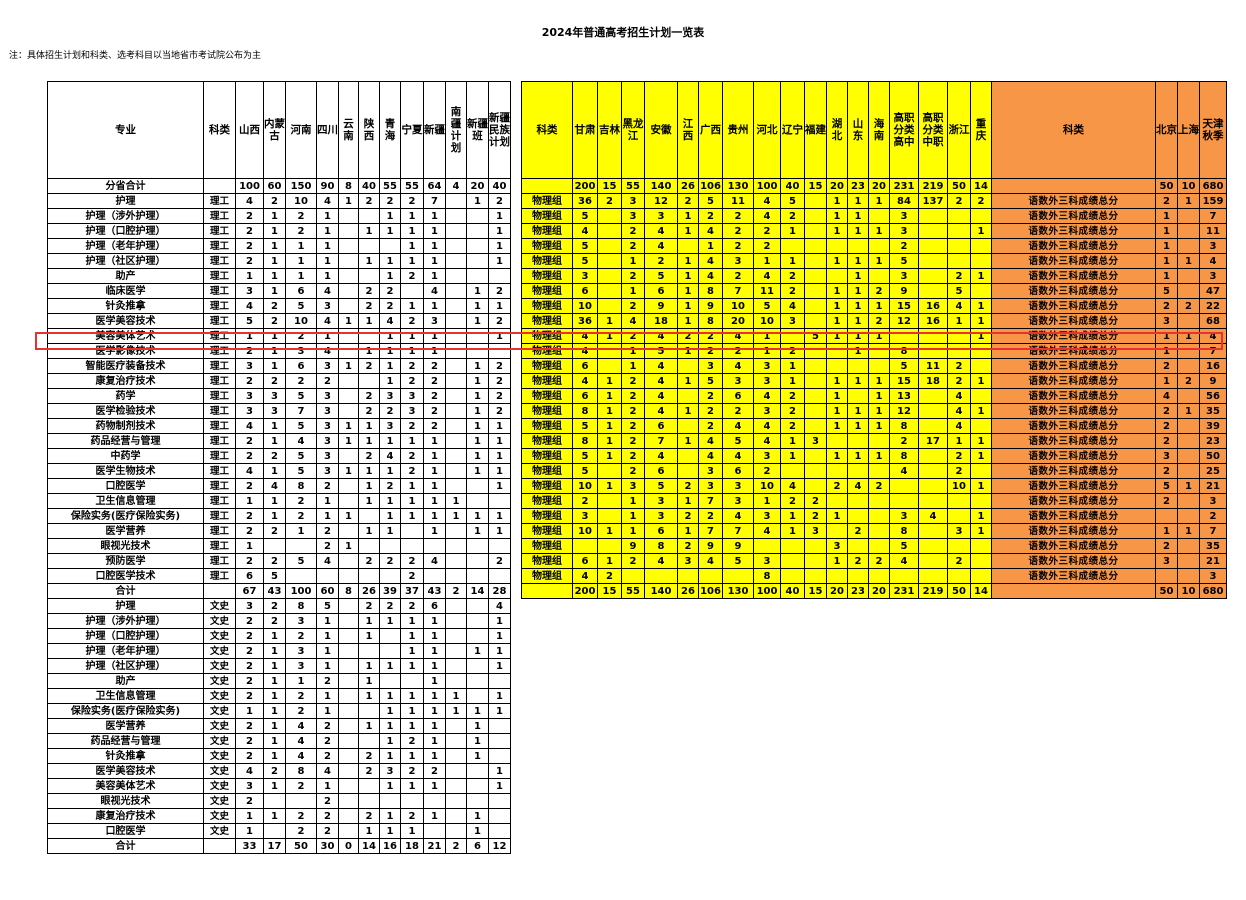  What do you see at coordinates (756, 351) in the screenshot?
I see `table-row: 物理组 4 1 5 1 2 2 1 2 1 8` at bounding box center [756, 351].